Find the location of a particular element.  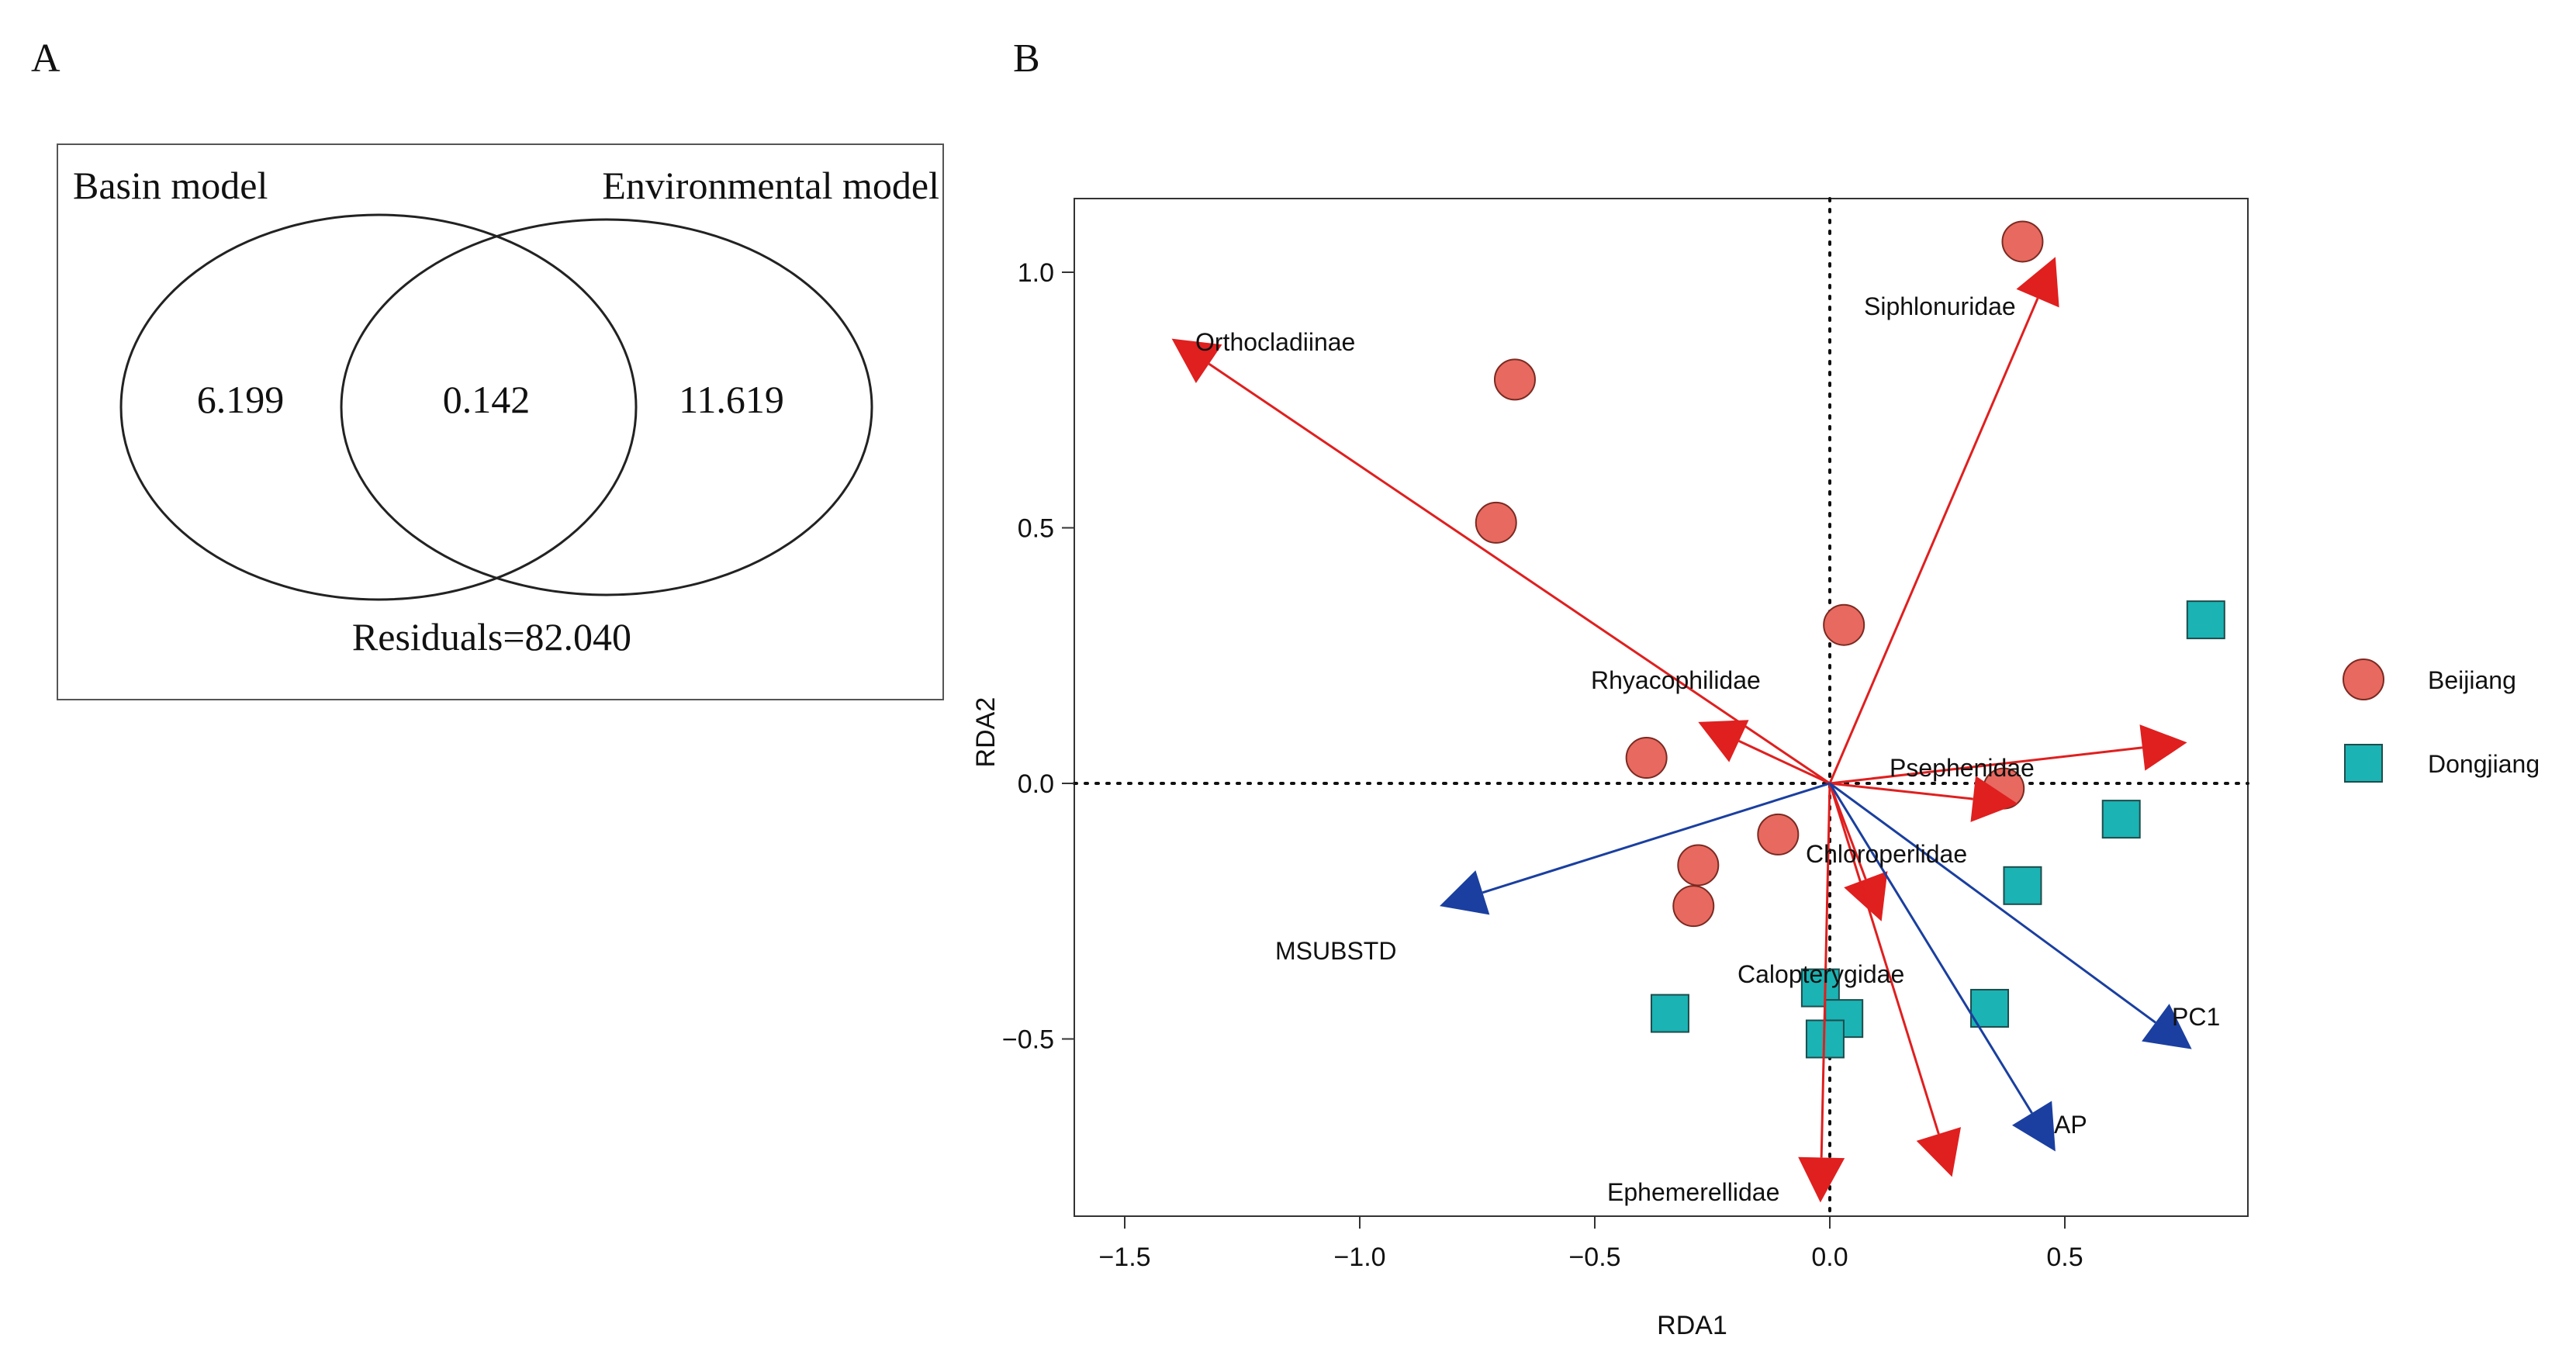

venn-value-basin-only: 6.199 is located at coordinates (241, 399).